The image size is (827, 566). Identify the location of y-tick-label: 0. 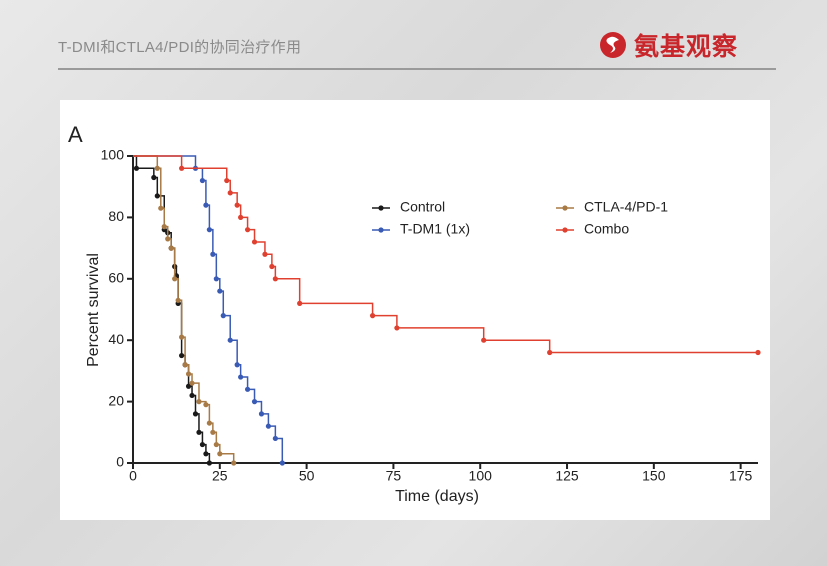
(120, 462).